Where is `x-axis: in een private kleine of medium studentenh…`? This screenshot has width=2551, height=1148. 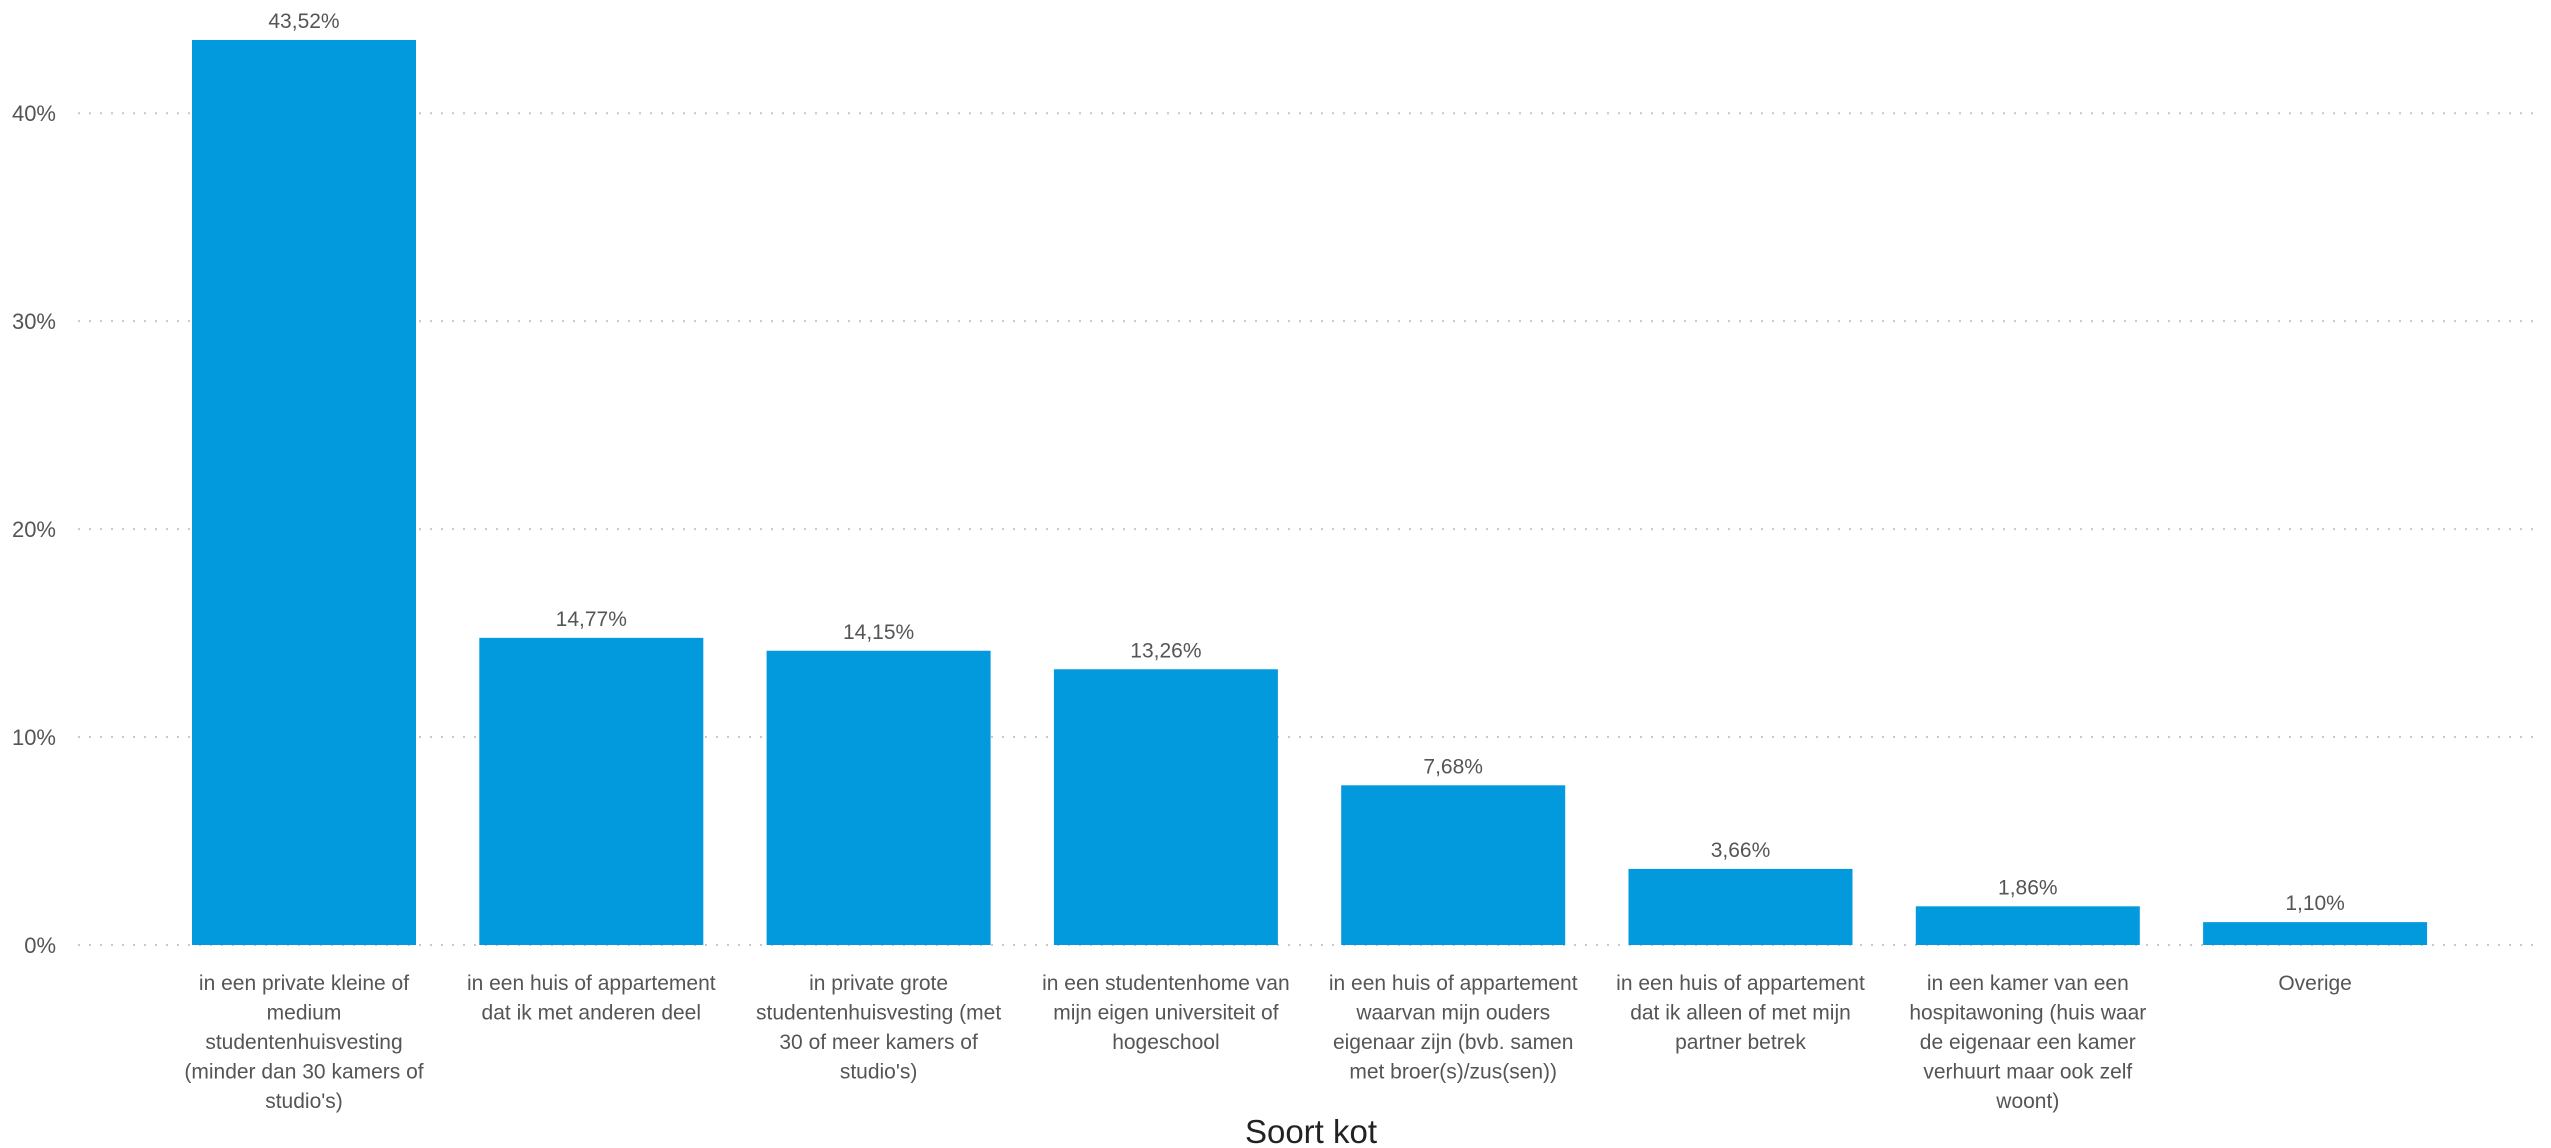 x-axis: in een private kleine of medium studentenh… is located at coordinates (1268, 1042).